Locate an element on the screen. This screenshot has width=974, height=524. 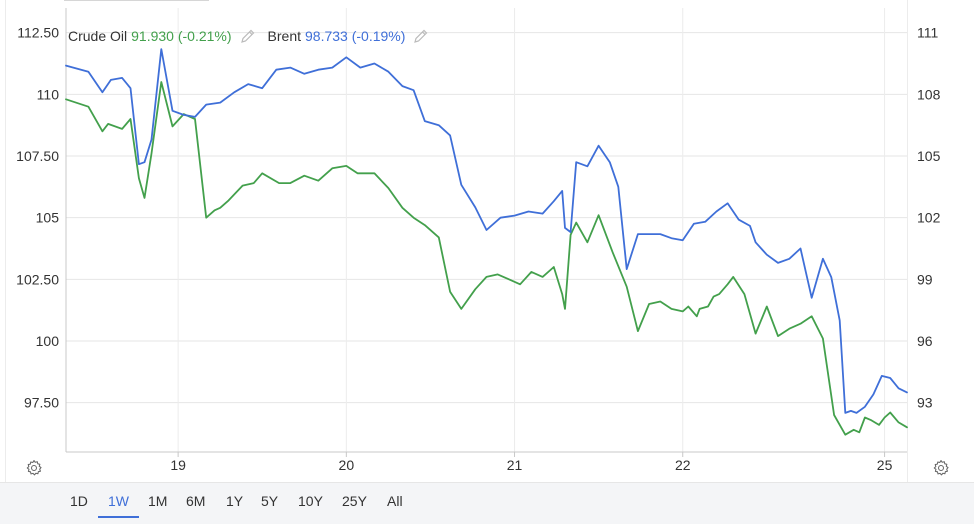
right-divider is located at coordinates (907, 241).